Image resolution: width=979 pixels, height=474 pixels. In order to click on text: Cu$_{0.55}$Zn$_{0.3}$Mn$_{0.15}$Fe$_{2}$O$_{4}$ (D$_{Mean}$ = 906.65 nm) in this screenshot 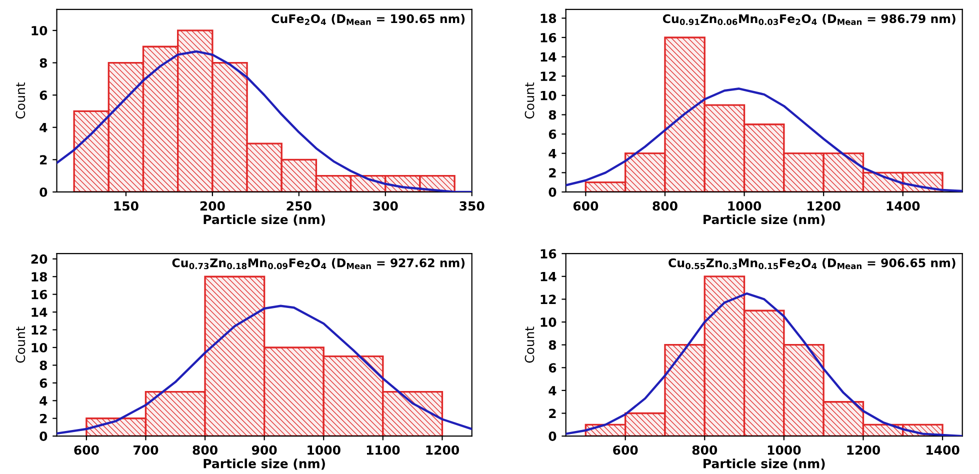, I will do `click(812, 264)`.